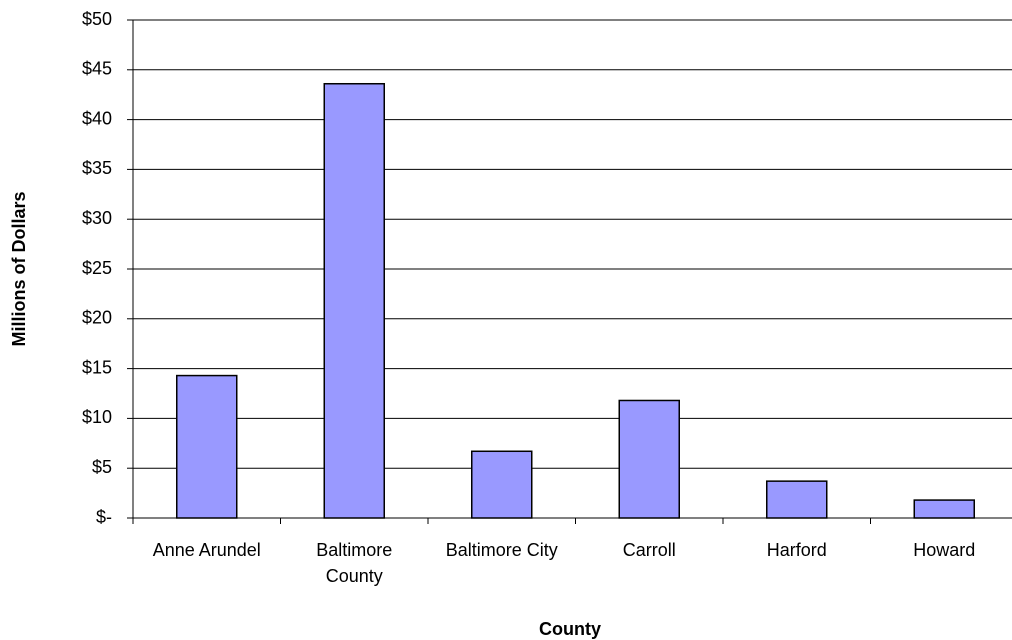 The width and height of the screenshot is (1012, 640). Describe the element at coordinates (97, 268) in the screenshot. I see `y-tick-label: $25` at that location.